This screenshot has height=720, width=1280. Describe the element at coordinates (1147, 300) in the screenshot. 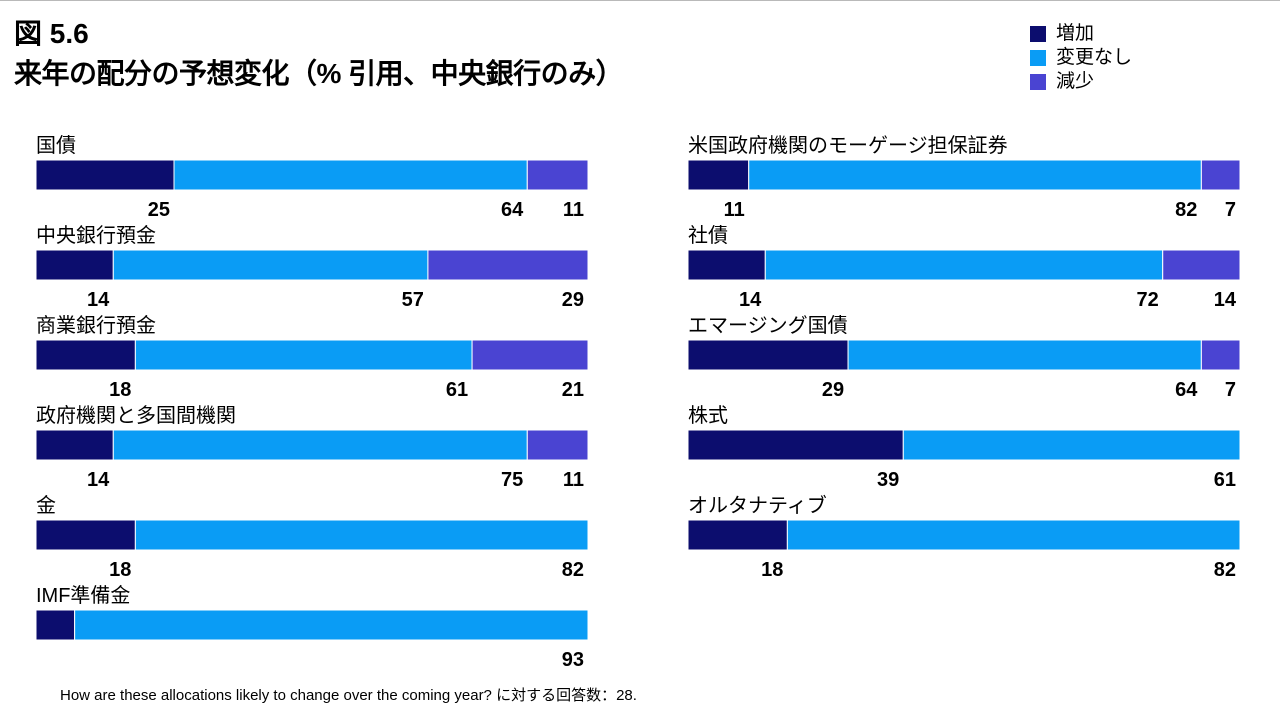

I see `data-label: 72` at that location.